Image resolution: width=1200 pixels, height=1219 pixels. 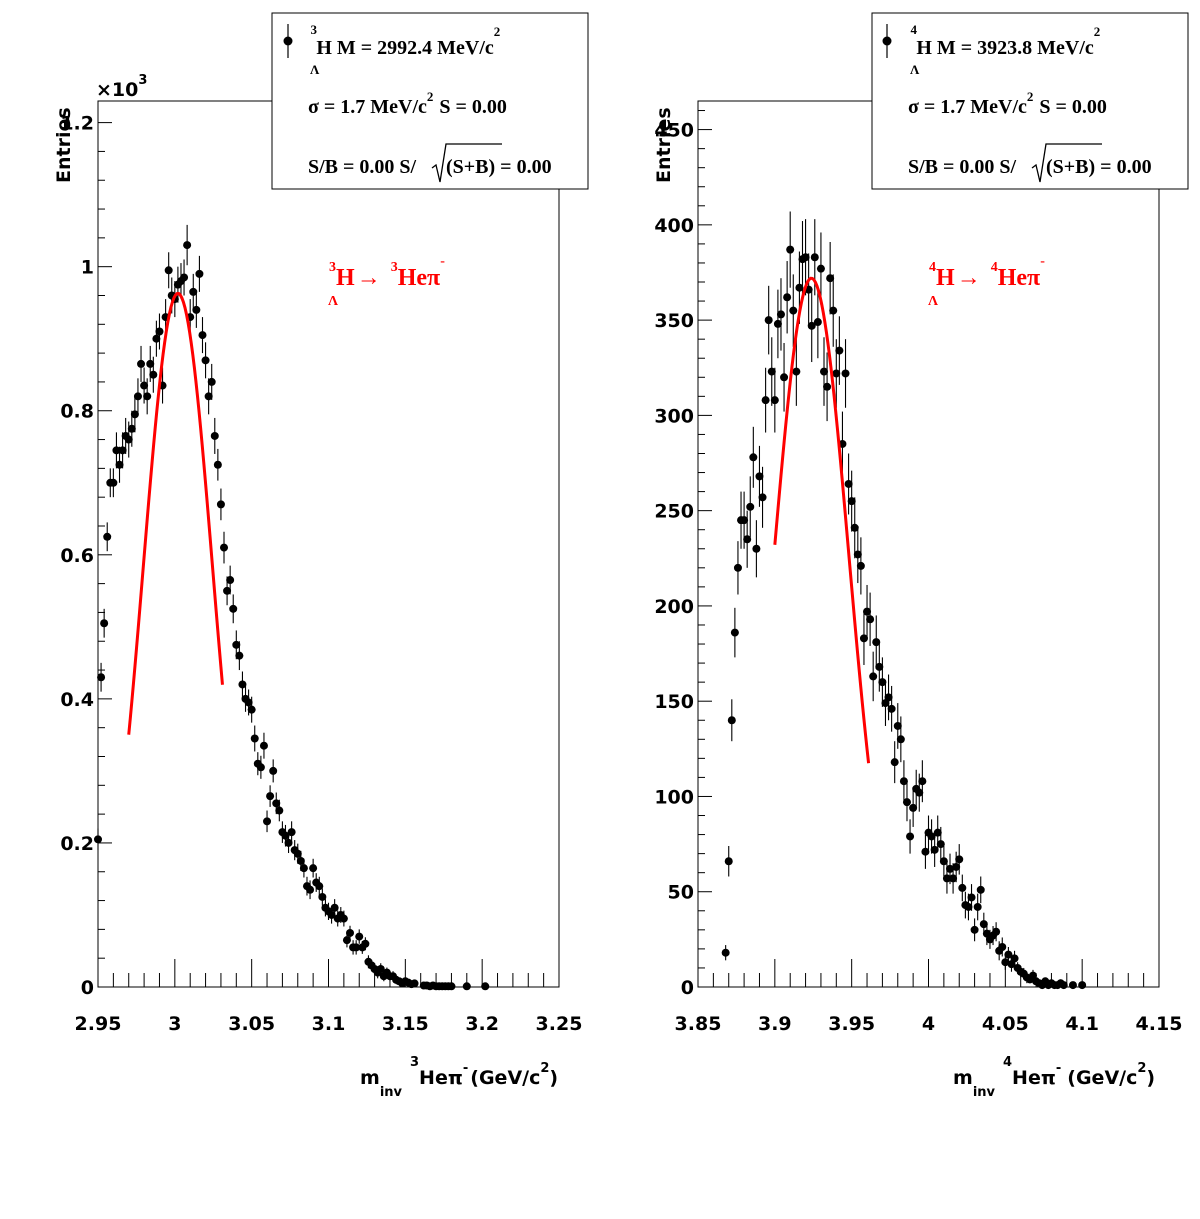 I want to click on gaussian-fit-curve, so click(x=822, y=520).